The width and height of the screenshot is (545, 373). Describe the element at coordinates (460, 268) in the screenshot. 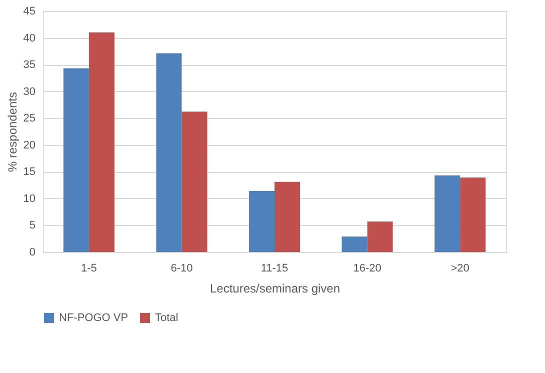

I see `x-tick-label: >20` at that location.